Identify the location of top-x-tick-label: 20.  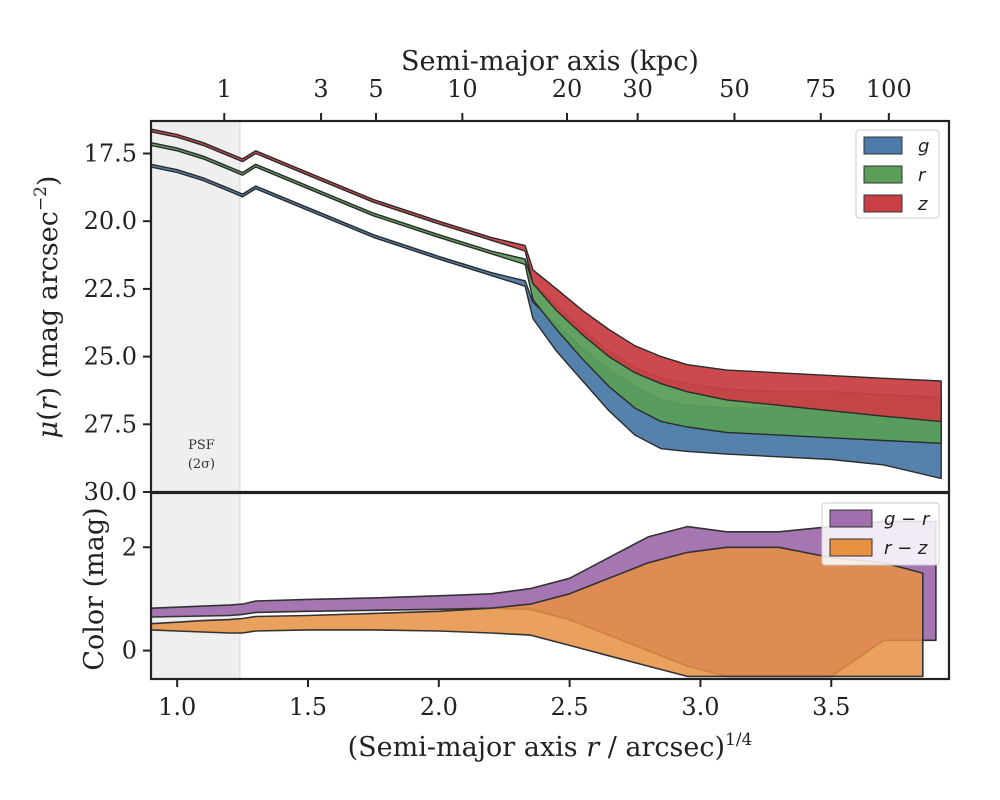
(567, 89).